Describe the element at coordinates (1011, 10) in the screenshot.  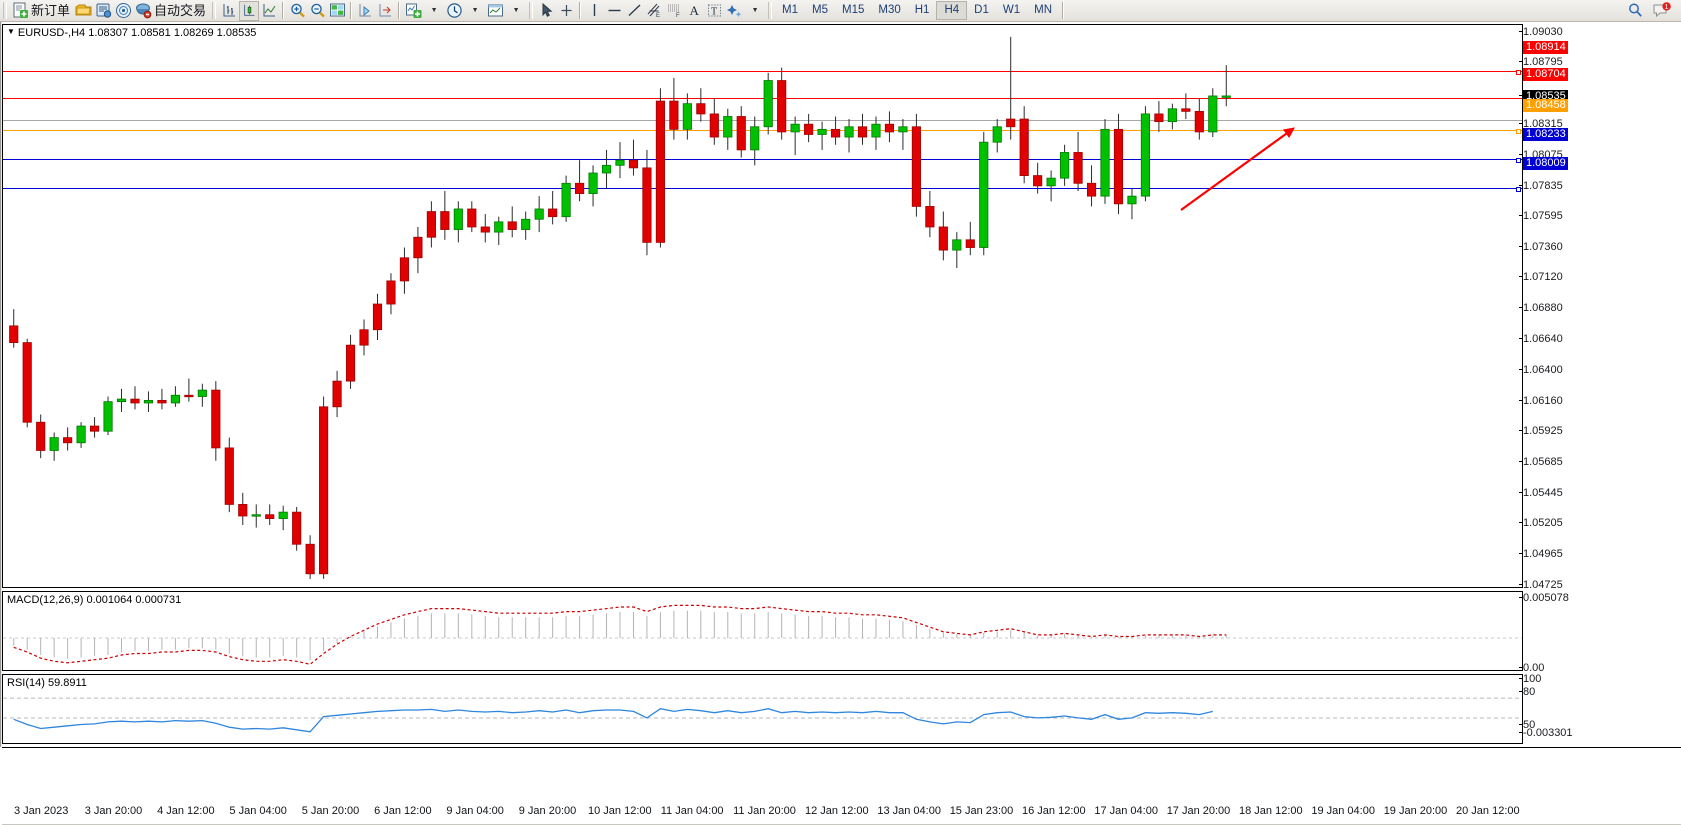
I see `timeframe-w1: W1` at that location.